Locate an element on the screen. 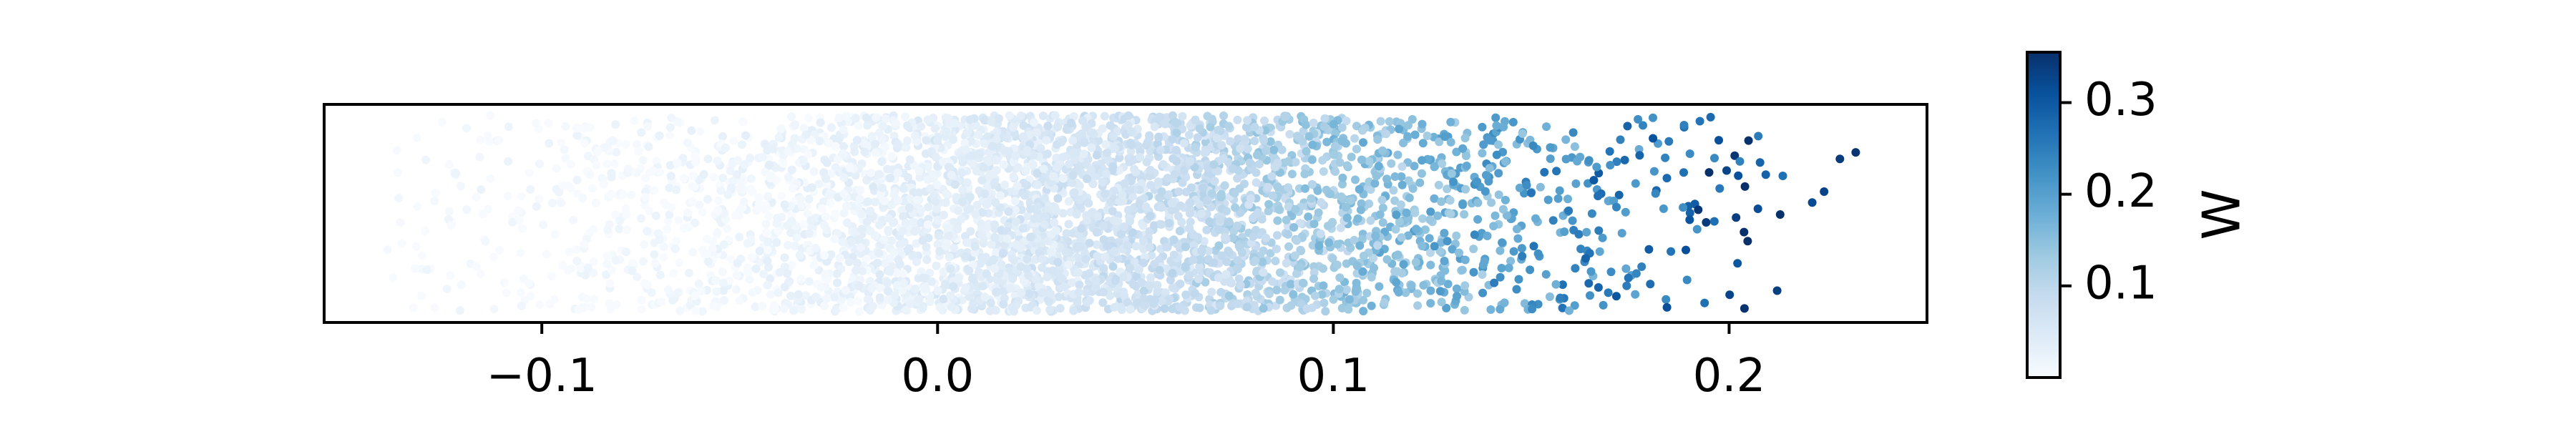  colorbar-tick-label: 0.2 is located at coordinates (2120, 191).